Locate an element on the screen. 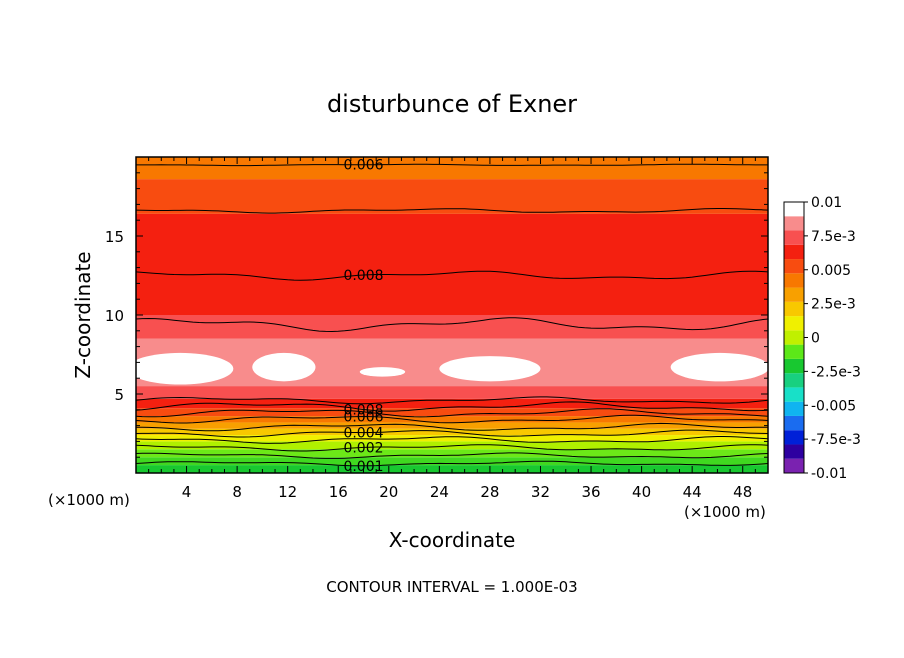 The height and width of the screenshot is (658, 904). footer-text: CONTOUR INTERVAL = 1.000E-03 is located at coordinates (451, 587).